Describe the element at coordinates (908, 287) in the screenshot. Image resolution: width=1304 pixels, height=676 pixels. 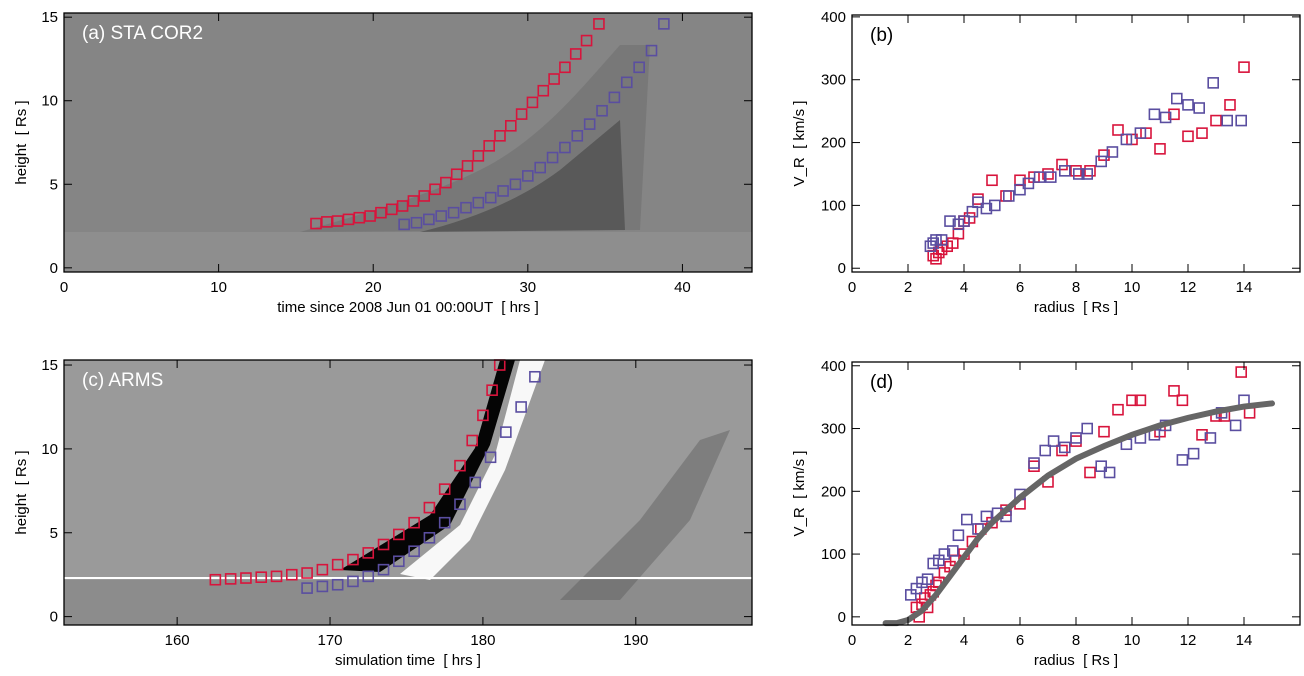
I see `x-tick-label: 2` at that location.